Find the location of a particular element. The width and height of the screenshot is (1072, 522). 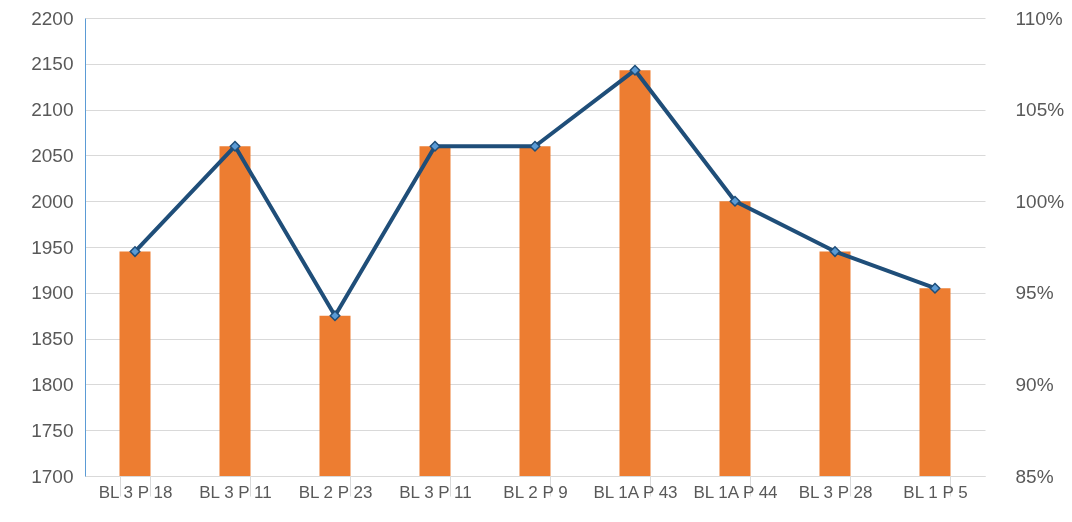

x-tick-label: BL 1 P 5 is located at coordinates (935, 492).